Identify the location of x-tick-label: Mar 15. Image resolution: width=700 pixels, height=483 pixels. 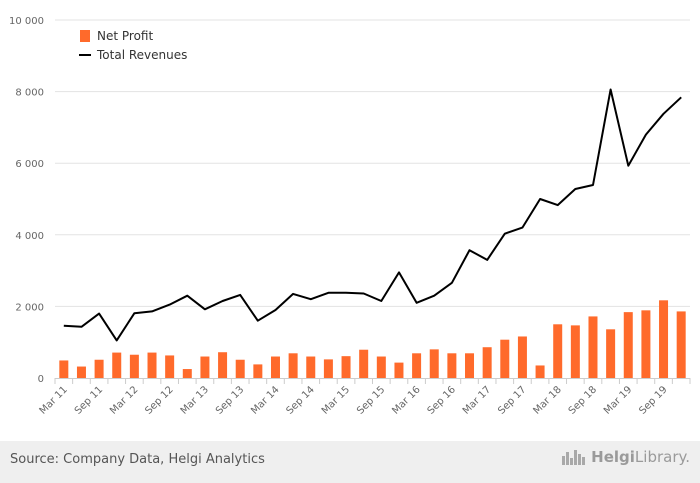
(336, 400).